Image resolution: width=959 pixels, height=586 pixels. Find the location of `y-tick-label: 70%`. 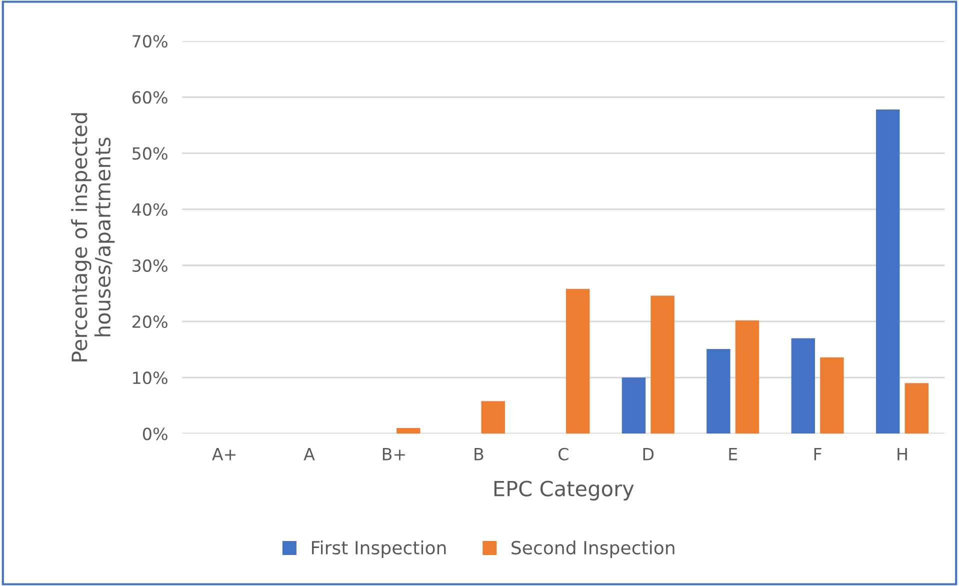

y-tick-label: 70% is located at coordinates (150, 41).